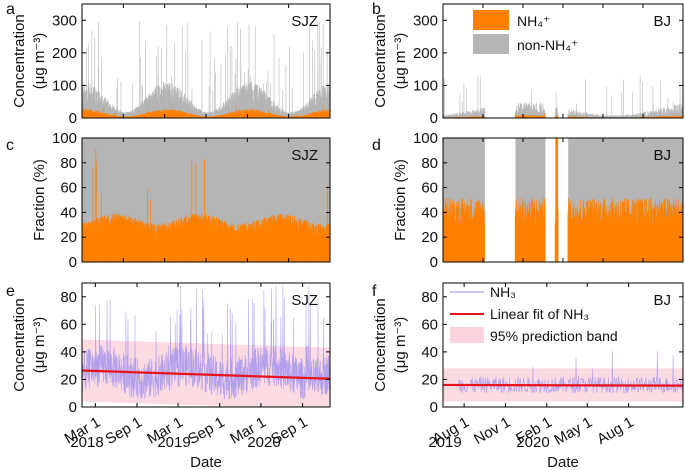  I want to click on y-tick-label: 300, so click(64, 20).